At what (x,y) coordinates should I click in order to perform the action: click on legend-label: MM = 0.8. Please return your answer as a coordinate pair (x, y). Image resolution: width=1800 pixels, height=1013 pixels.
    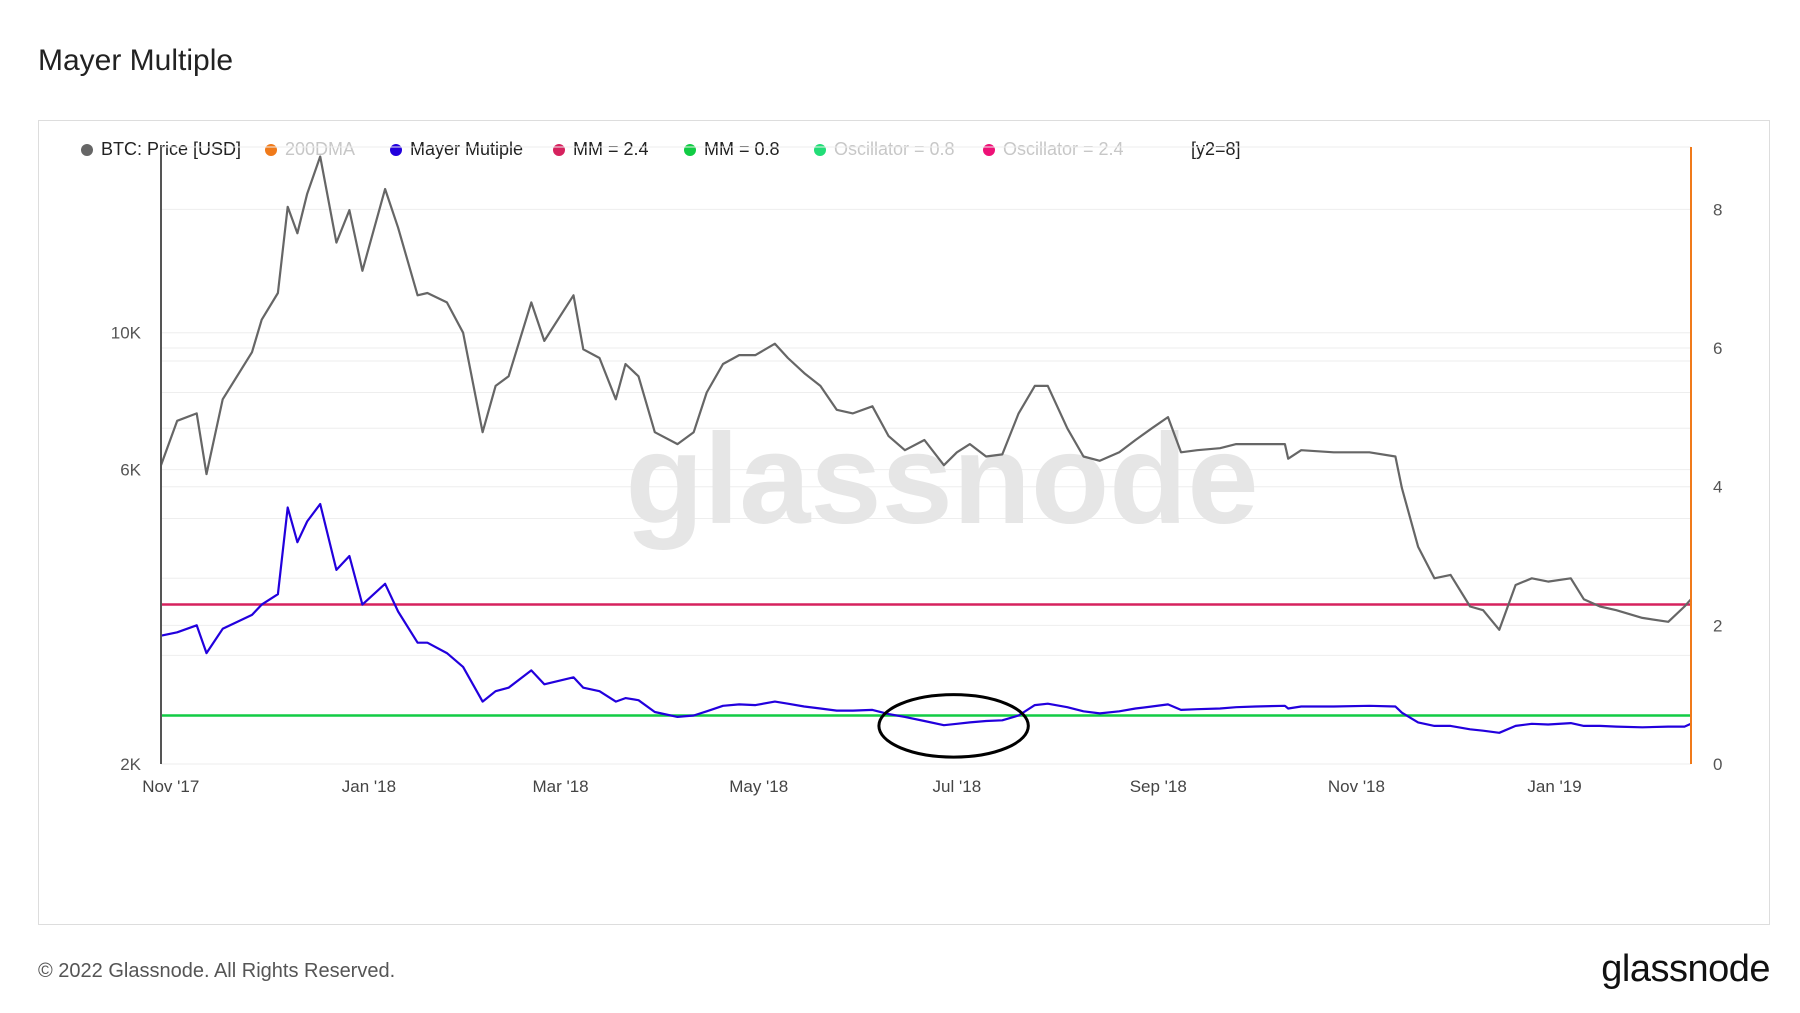
    Looking at the image, I should click on (742, 149).